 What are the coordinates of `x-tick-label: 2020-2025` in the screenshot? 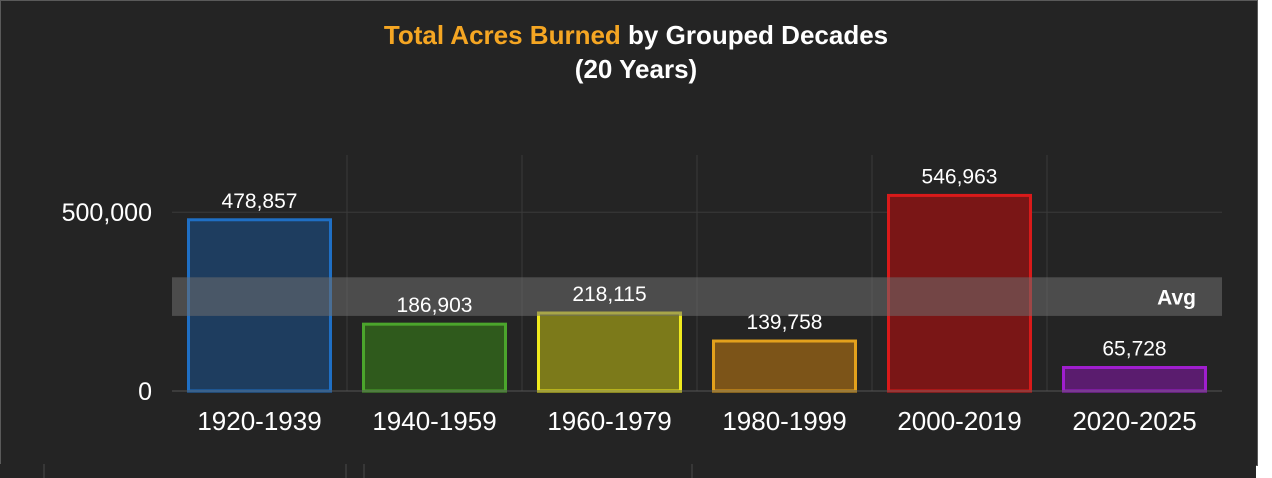 It's located at (1134, 421).